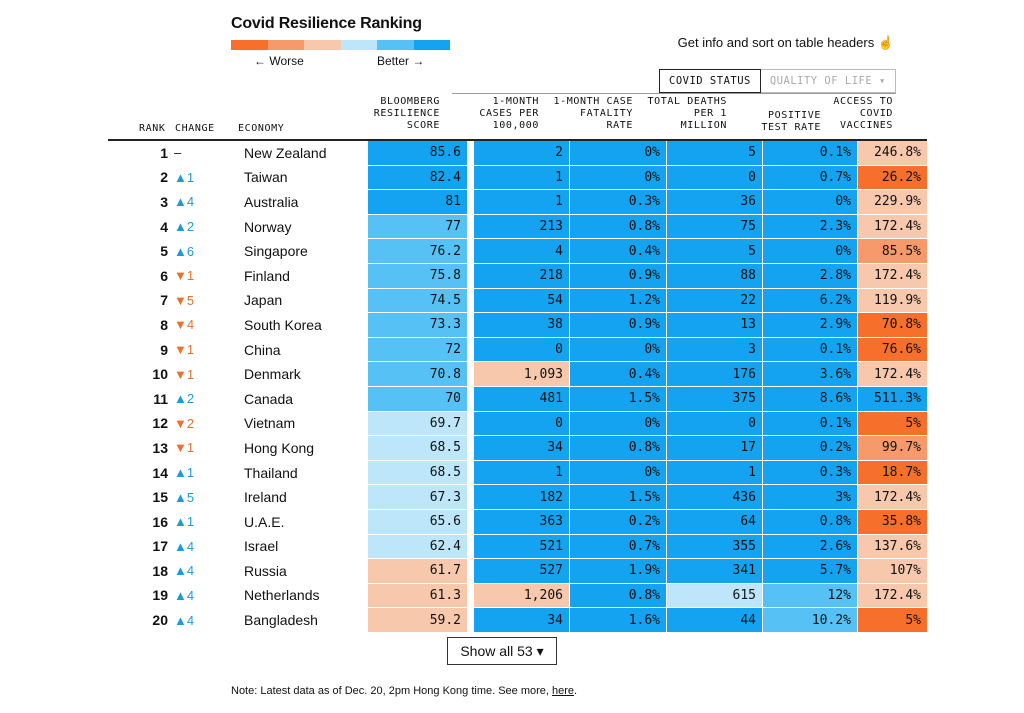 The width and height of the screenshot is (1024, 713). I want to click on economy-cell: Hong Kong, so click(295, 448).